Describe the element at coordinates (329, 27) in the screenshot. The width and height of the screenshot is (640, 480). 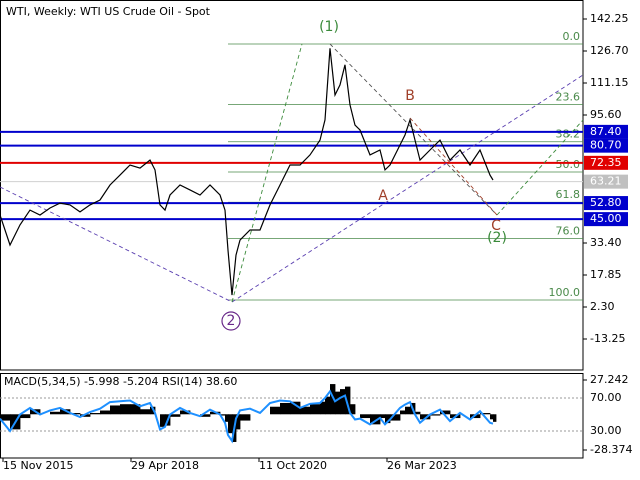
I see `wave-label: (1)` at that location.